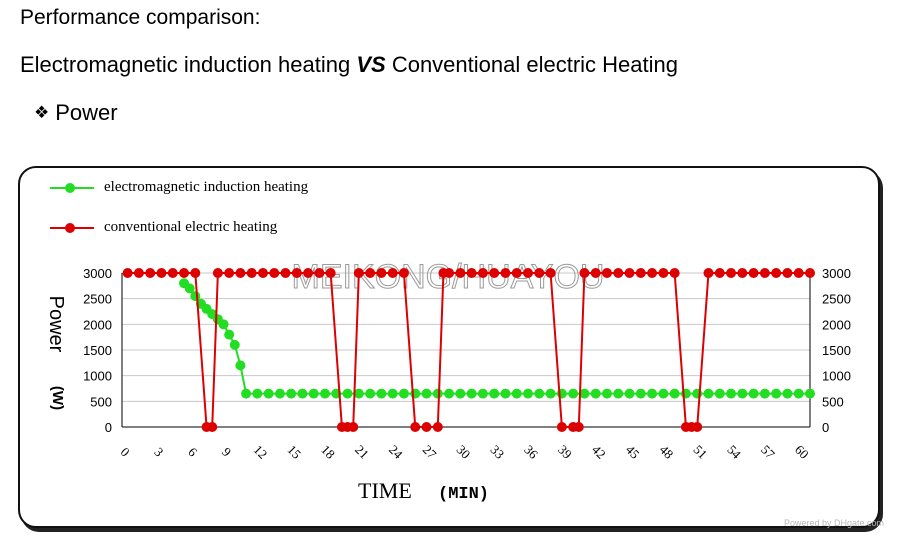  I want to click on x-tick-label: 45, so click(633, 452).